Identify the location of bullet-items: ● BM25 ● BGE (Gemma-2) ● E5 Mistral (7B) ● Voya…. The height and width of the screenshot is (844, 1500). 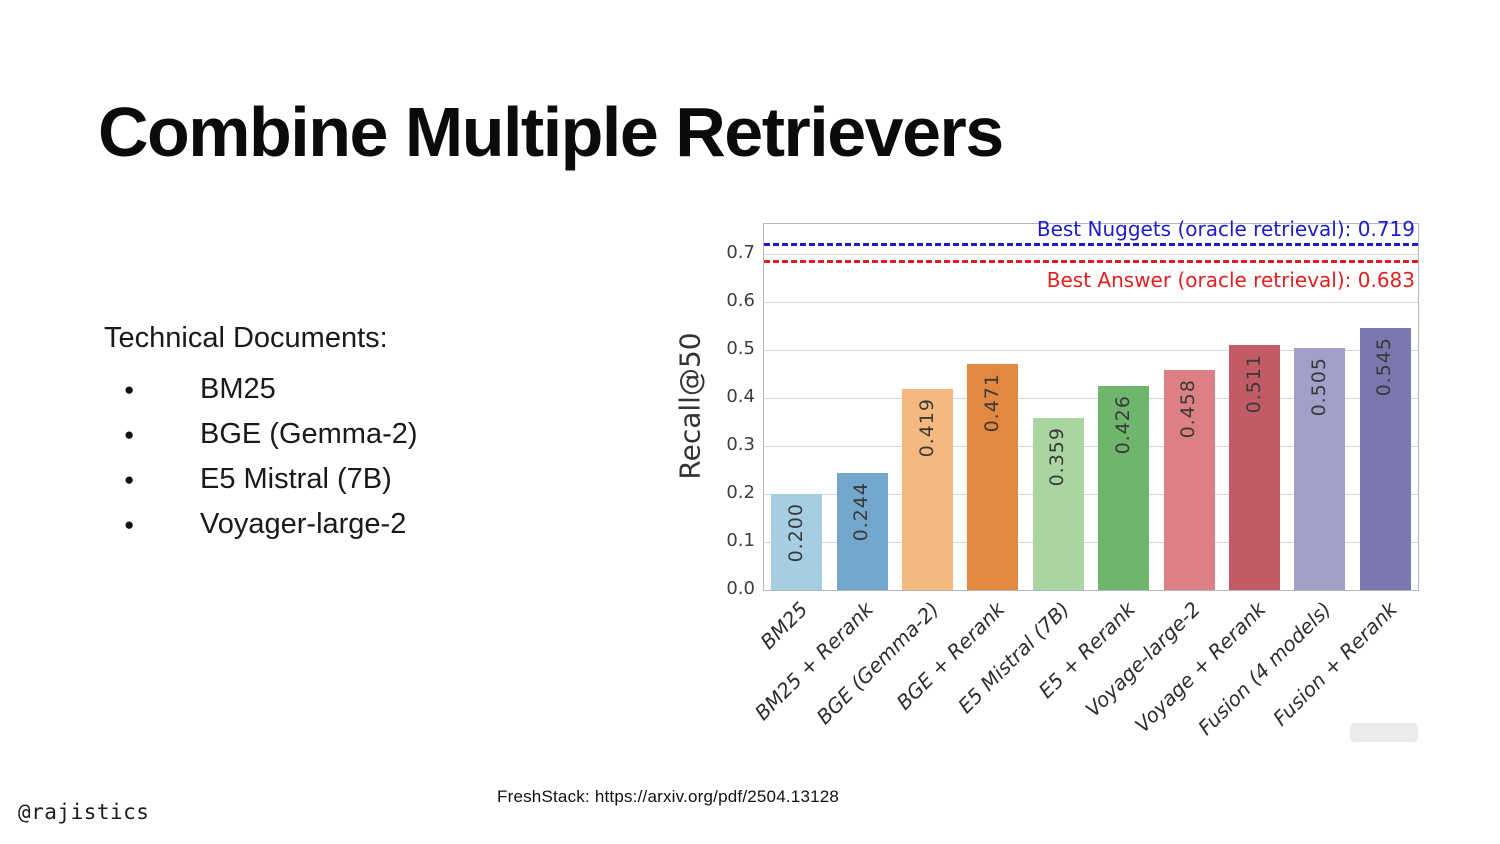
(261, 457).